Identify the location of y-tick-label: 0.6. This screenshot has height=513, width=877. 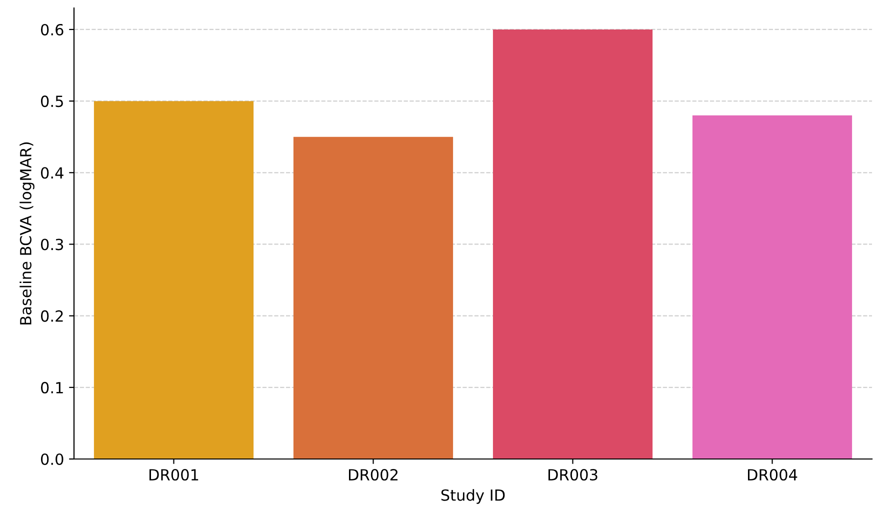
(52, 30).